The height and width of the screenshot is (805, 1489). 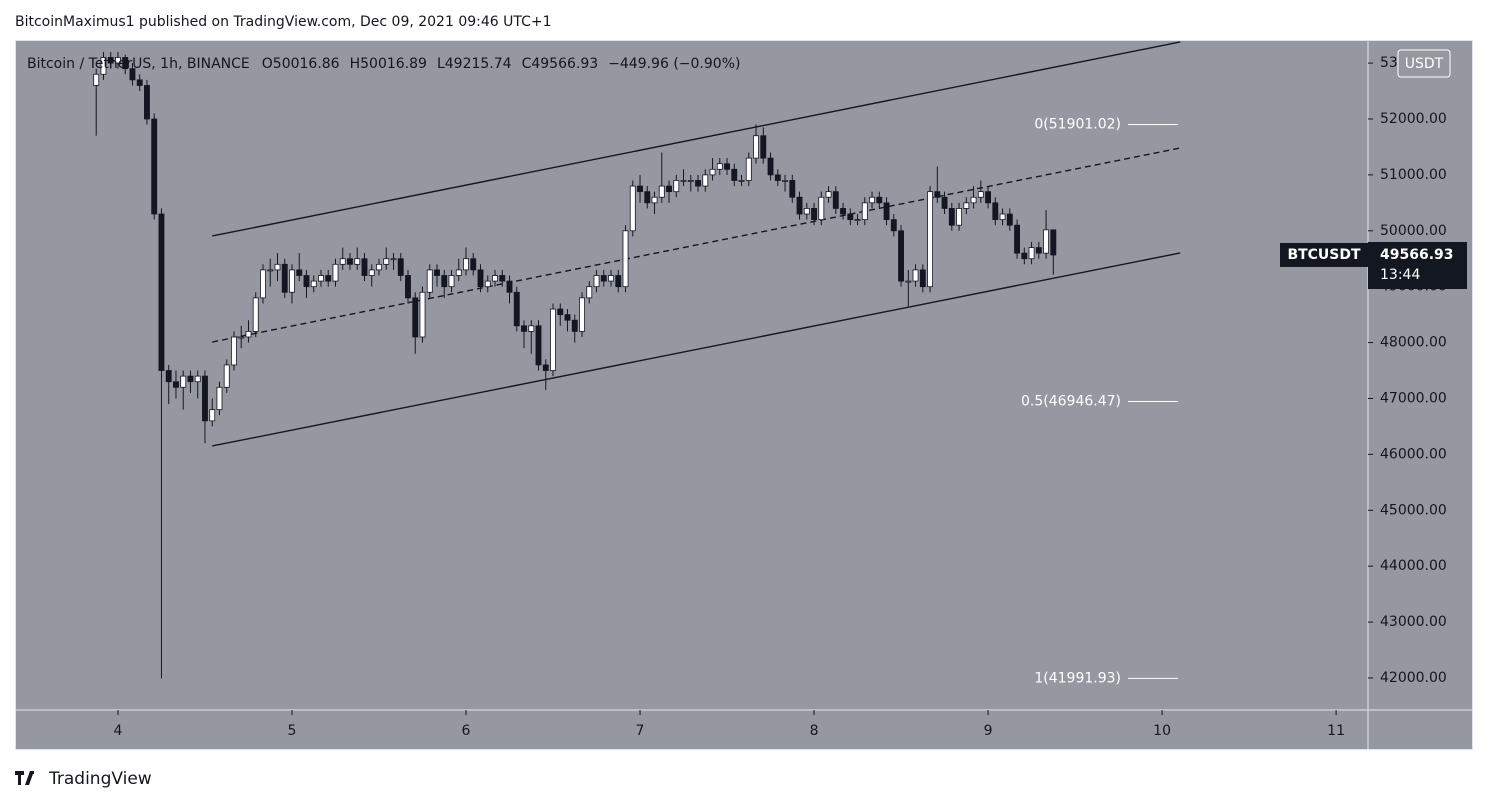 What do you see at coordinates (1413, 566) in the screenshot?
I see `y-tick-label: 44000.00` at bounding box center [1413, 566].